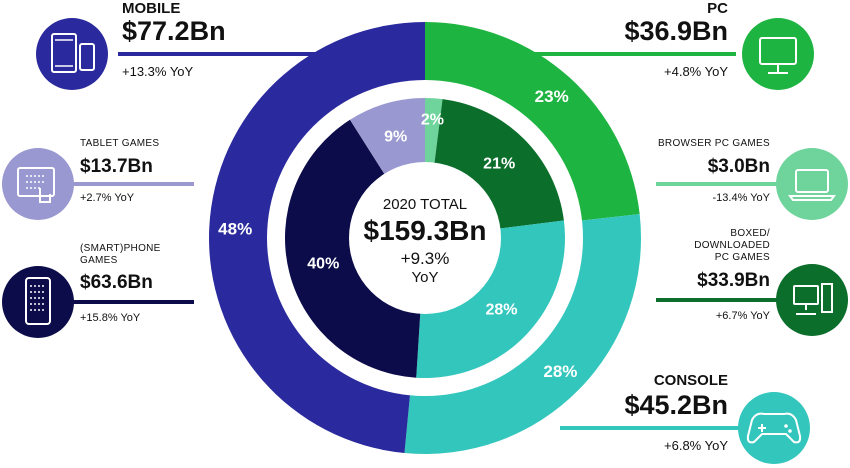 This screenshot has height=468, width=850. Describe the element at coordinates (116, 282) in the screenshot. I see `phone-value: $63.6Bn` at that location.